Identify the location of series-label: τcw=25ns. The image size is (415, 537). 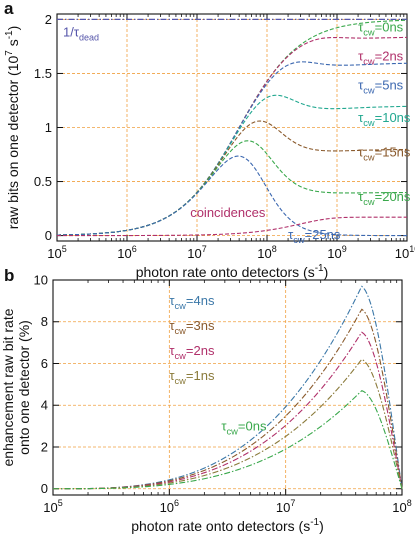
(314, 236).